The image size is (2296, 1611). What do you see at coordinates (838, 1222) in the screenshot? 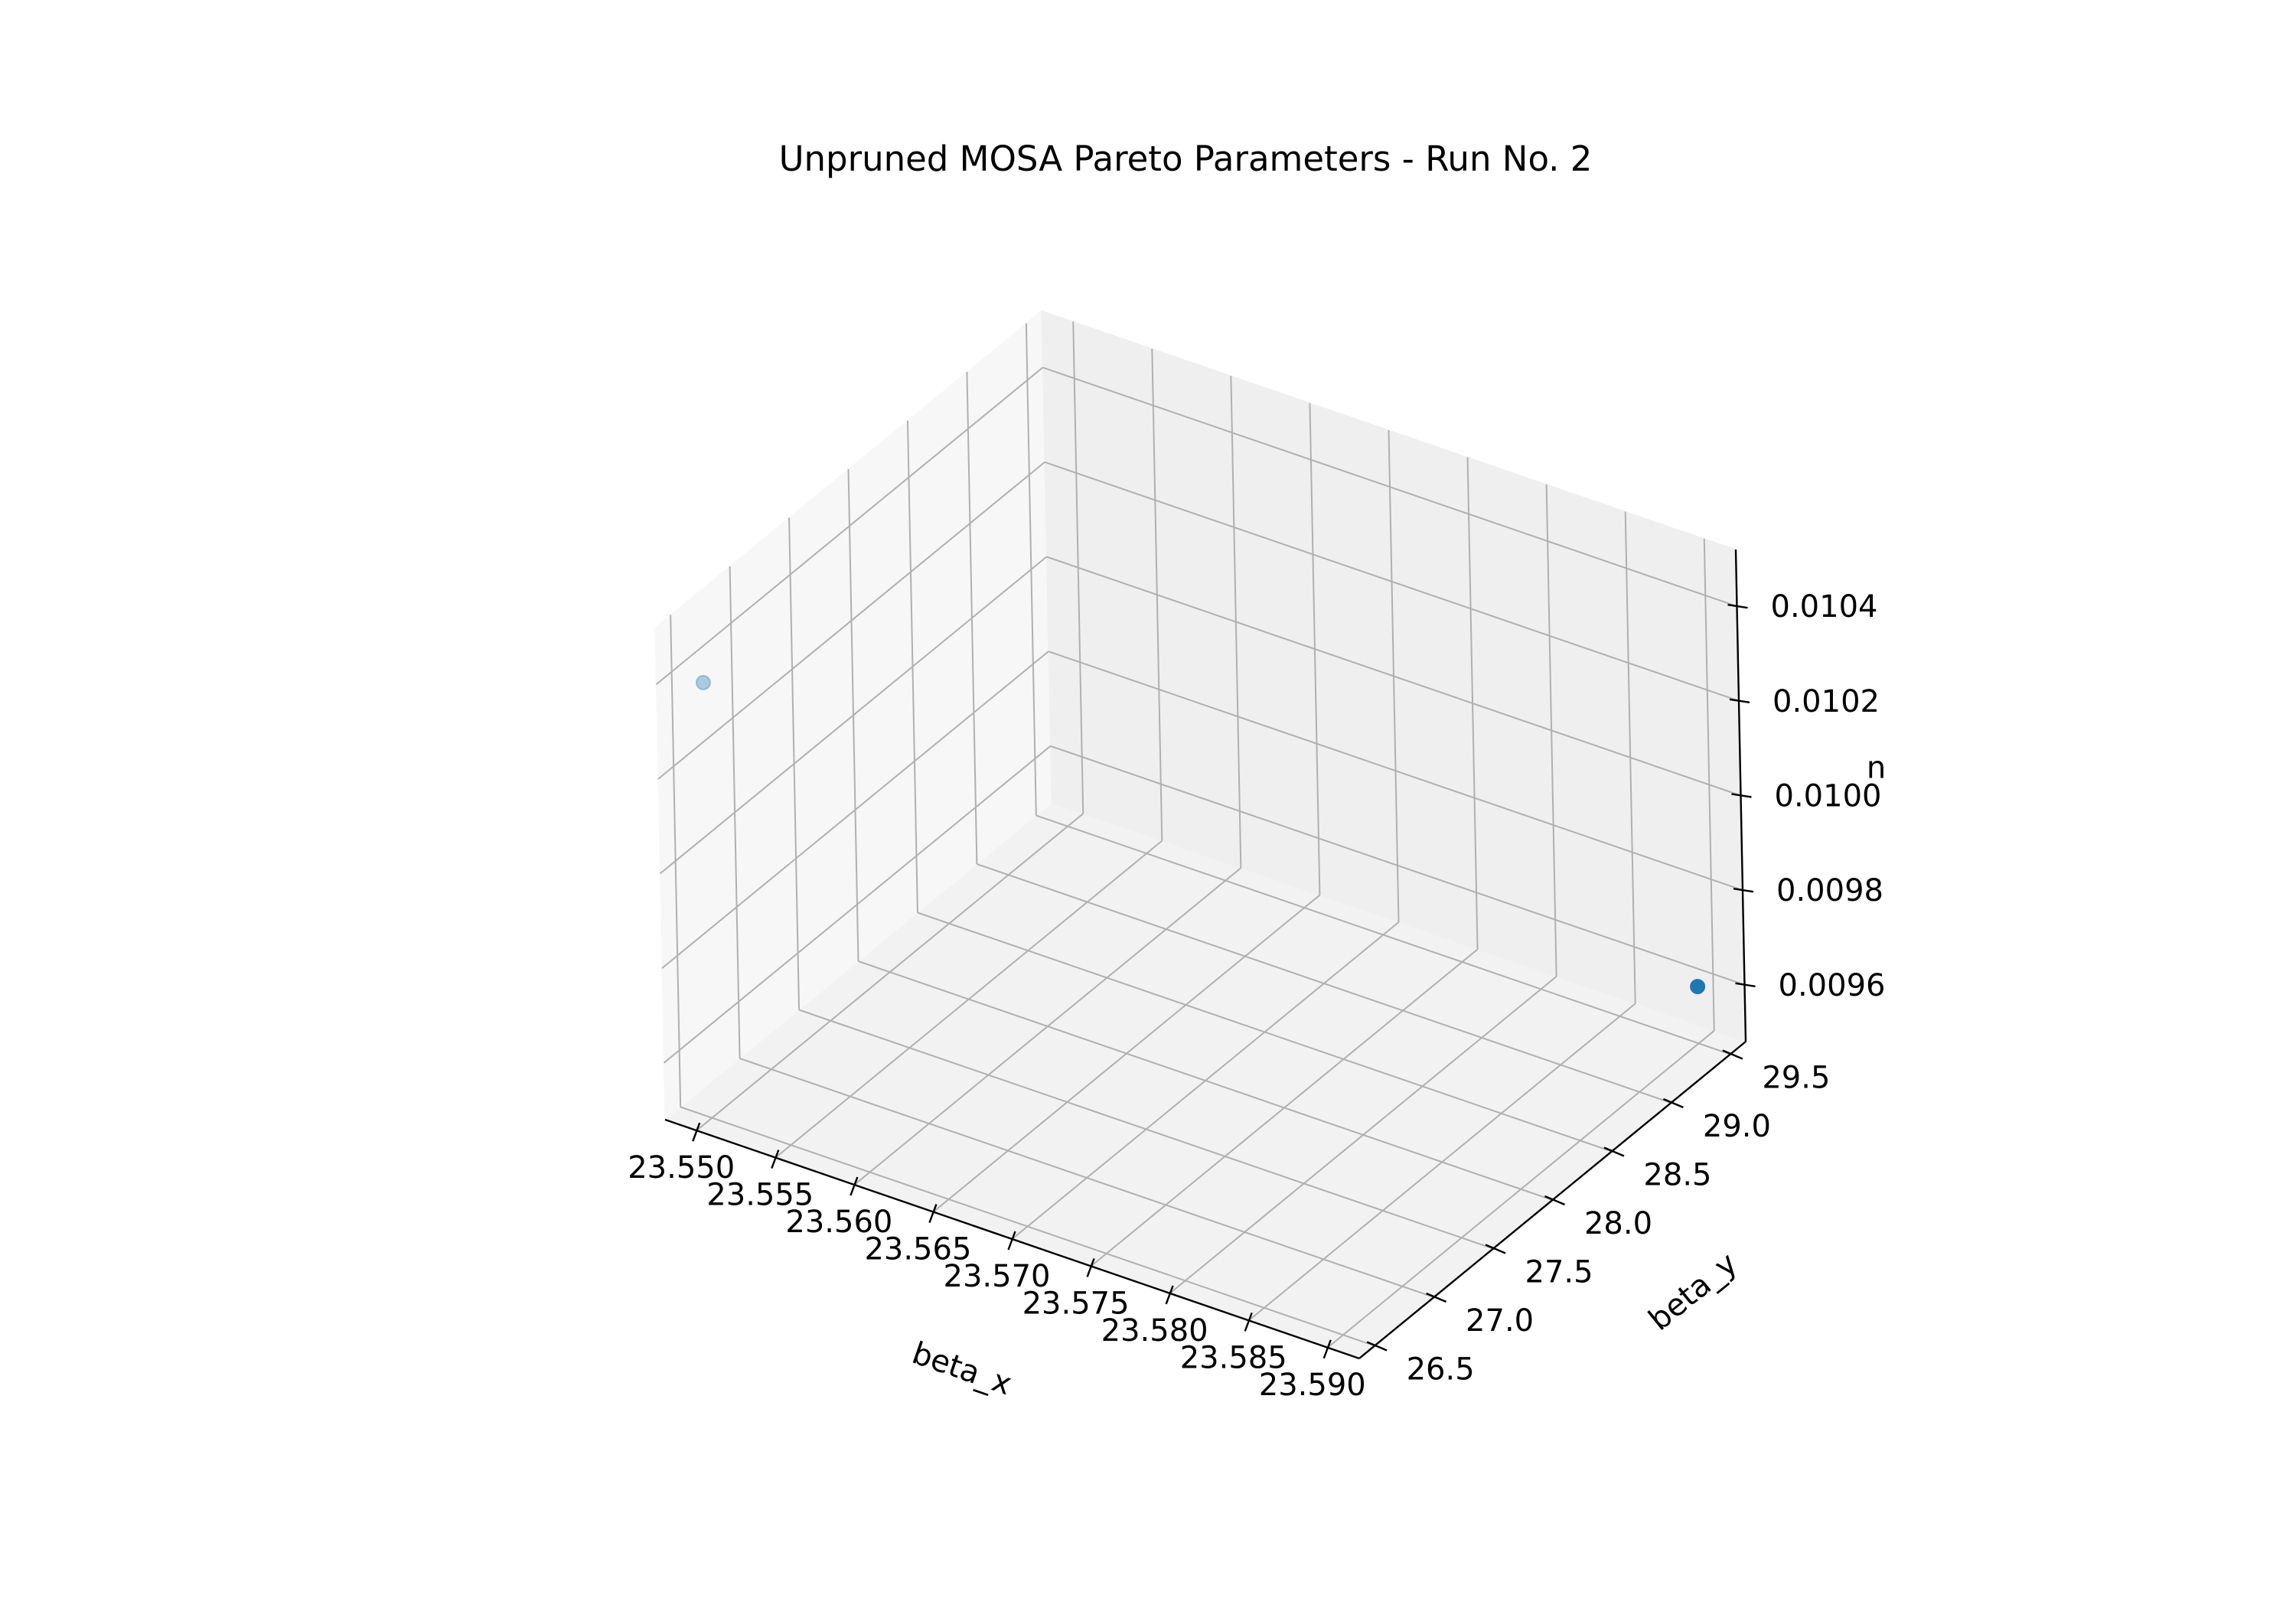
I see `x-tick-label: 23.560` at bounding box center [838, 1222].